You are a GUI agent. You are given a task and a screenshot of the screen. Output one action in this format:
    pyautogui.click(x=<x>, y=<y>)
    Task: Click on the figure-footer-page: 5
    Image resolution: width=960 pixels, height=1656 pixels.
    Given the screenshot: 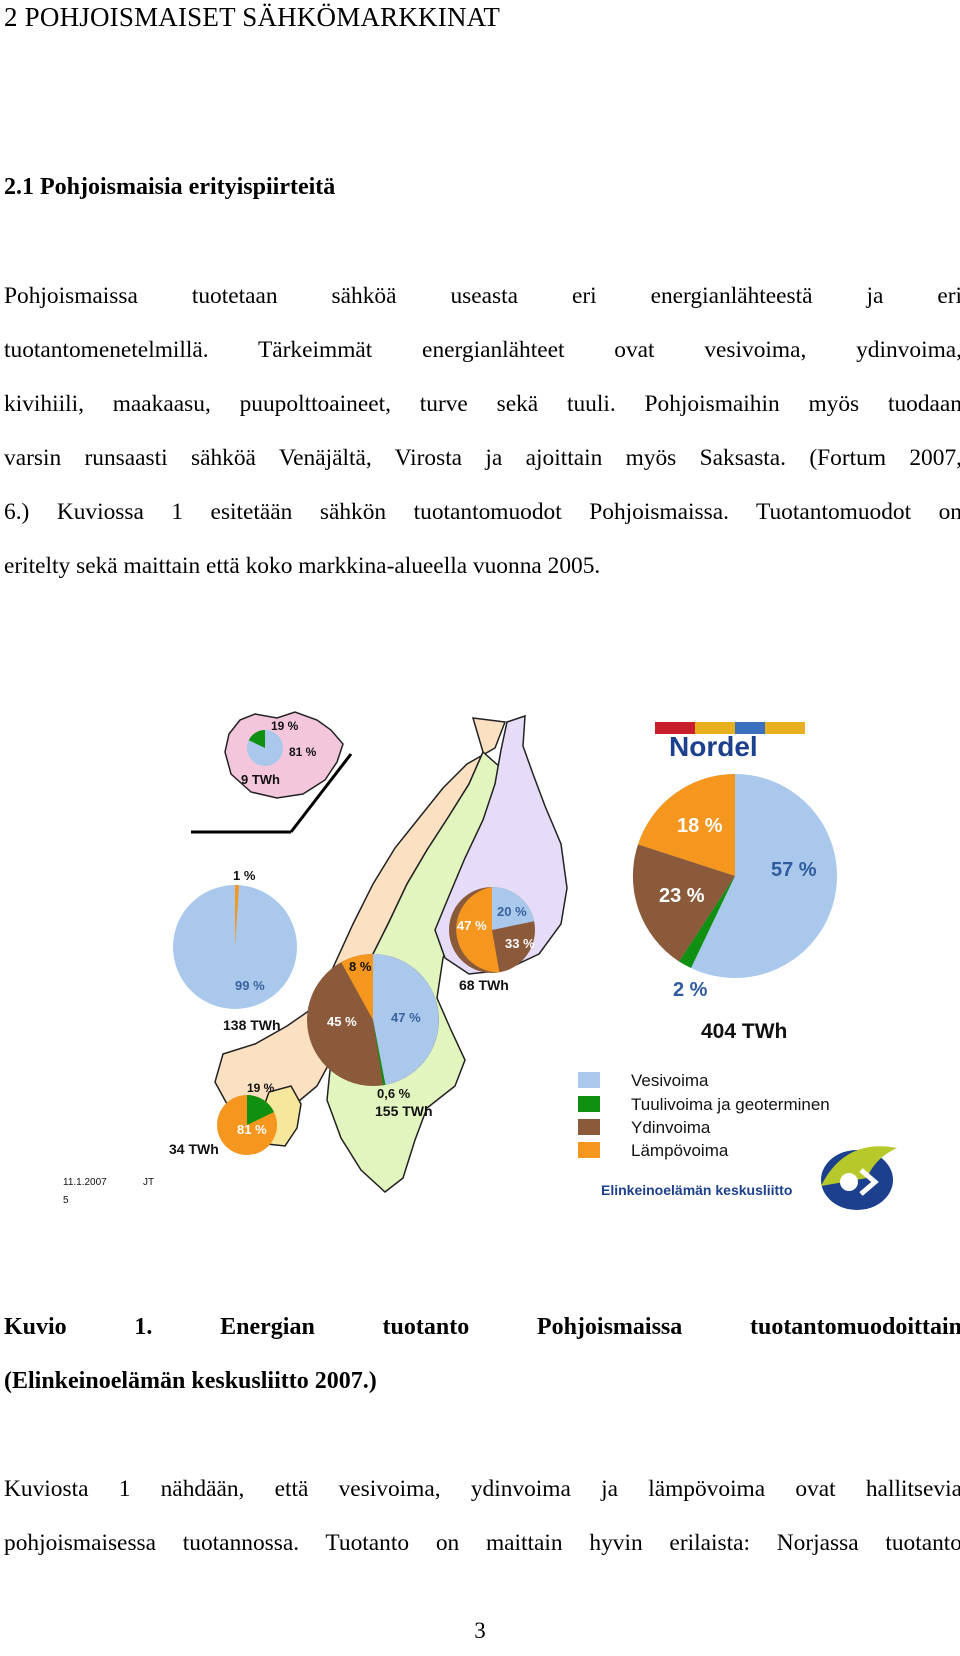 What is the action you would take?
    pyautogui.click(x=66, y=1200)
    